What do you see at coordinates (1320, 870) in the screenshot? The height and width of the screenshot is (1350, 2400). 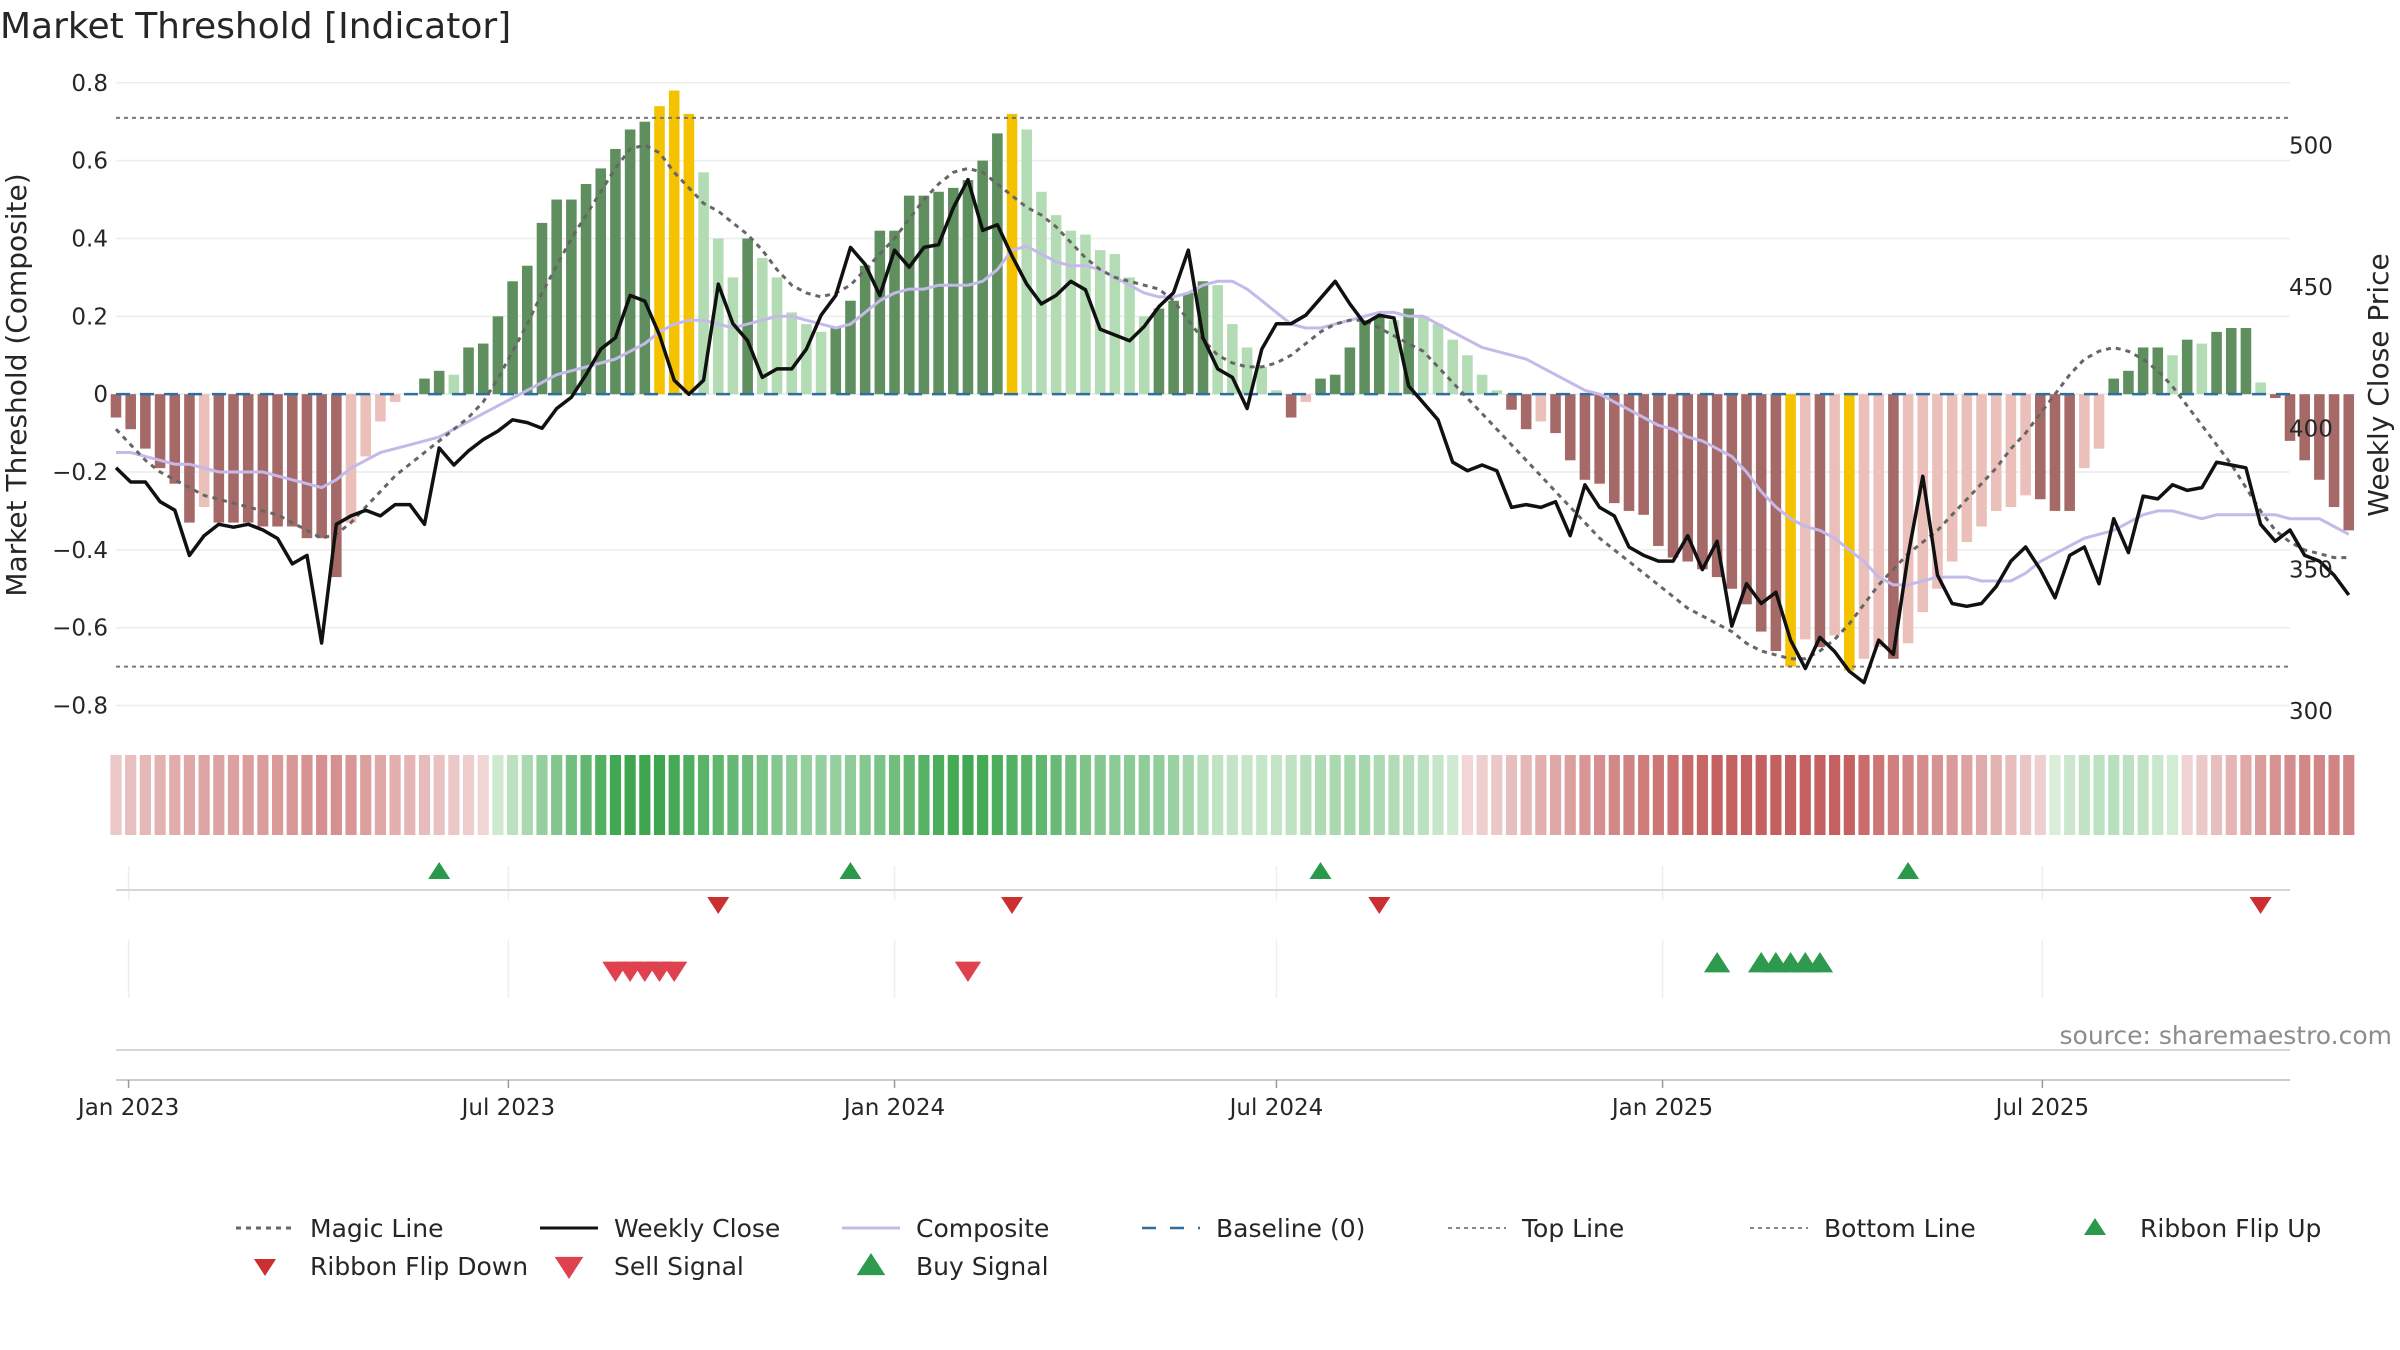 I see `ribbon-flip-up-marker` at bounding box center [1320, 870].